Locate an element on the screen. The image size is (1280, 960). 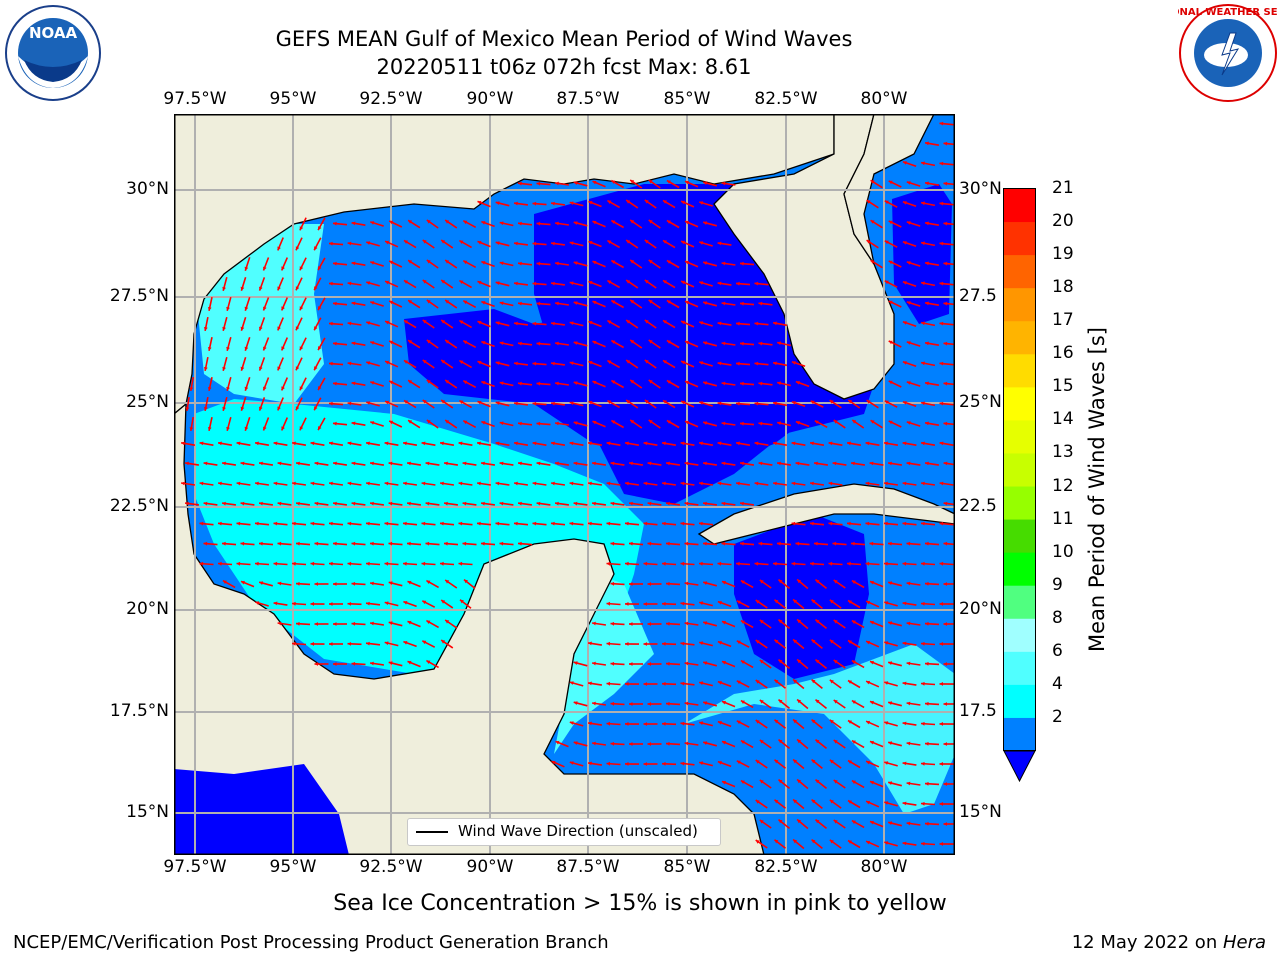
svg-text: NATIONAL WEATHER SERVICE is located at coordinates (1228, 12).